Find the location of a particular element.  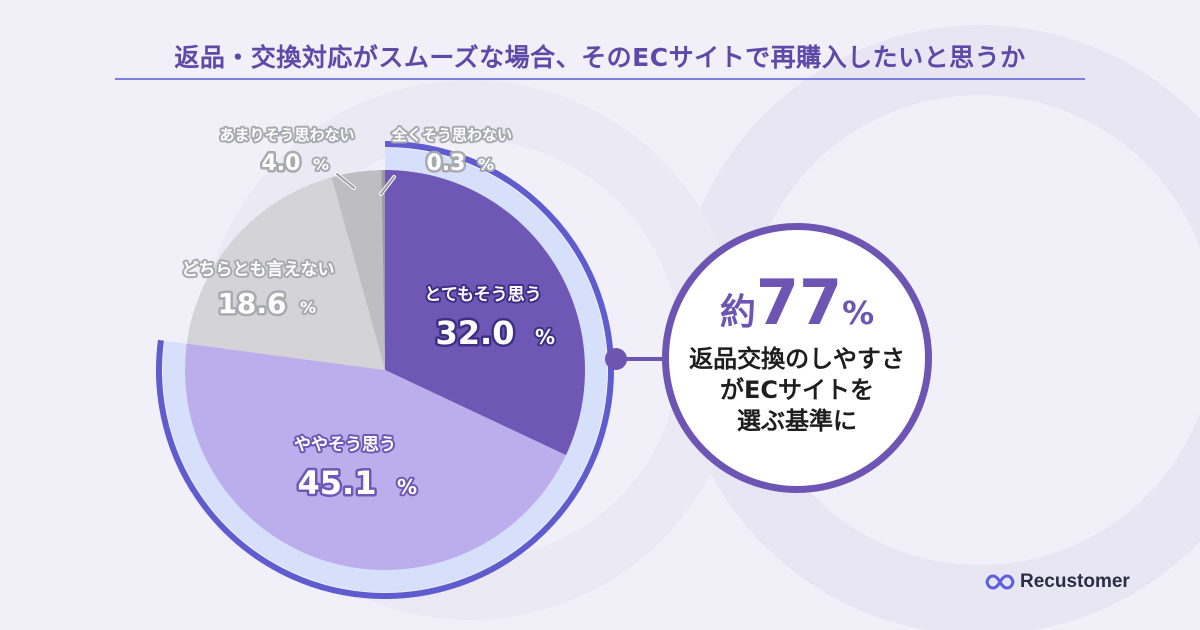

callout-unit: % is located at coordinates (858, 313).